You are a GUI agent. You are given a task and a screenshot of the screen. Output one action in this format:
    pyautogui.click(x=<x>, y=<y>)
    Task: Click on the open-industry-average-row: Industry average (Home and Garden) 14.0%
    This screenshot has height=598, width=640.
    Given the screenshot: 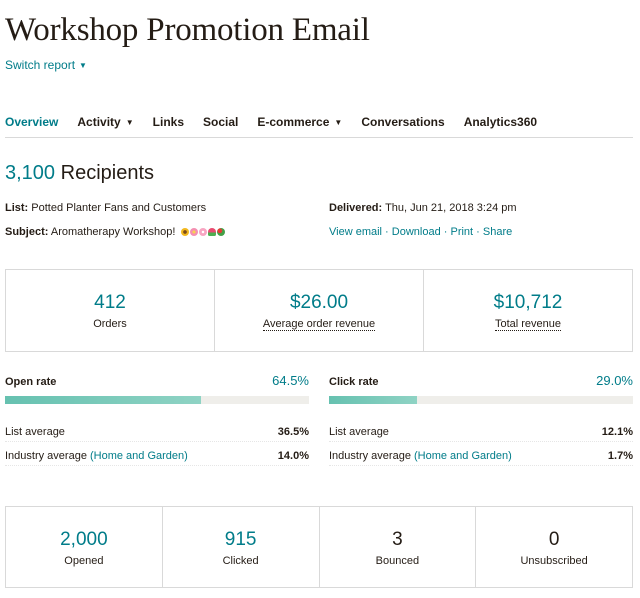 What is the action you would take?
    pyautogui.click(x=157, y=454)
    